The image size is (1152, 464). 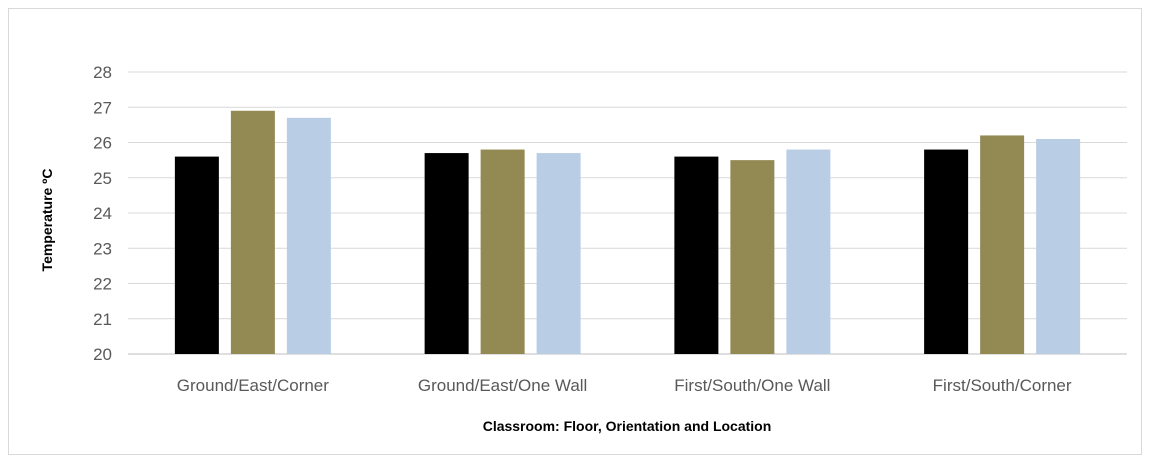 What do you see at coordinates (102, 178) in the screenshot?
I see `y-tick-label: 25` at bounding box center [102, 178].